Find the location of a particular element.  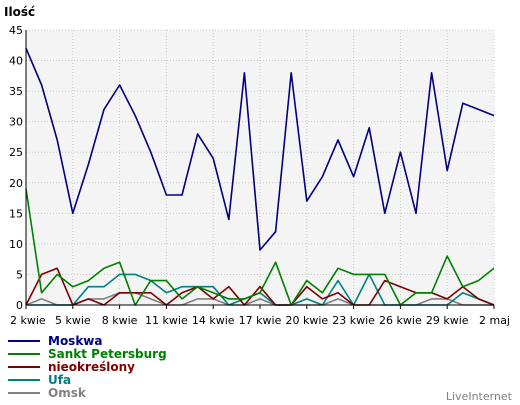

y-tick-label: 45 is located at coordinates (16, 30).